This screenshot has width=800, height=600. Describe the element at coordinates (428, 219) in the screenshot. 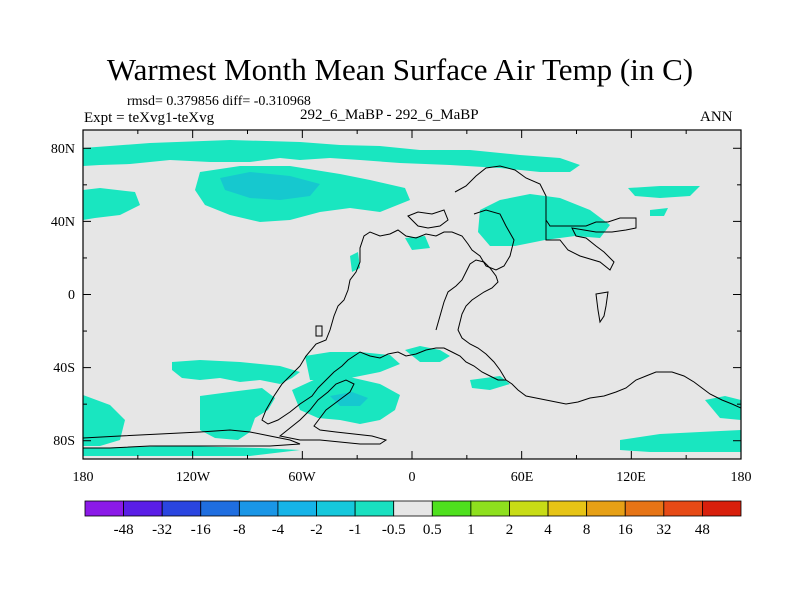

I see `coastline-island-north` at that location.